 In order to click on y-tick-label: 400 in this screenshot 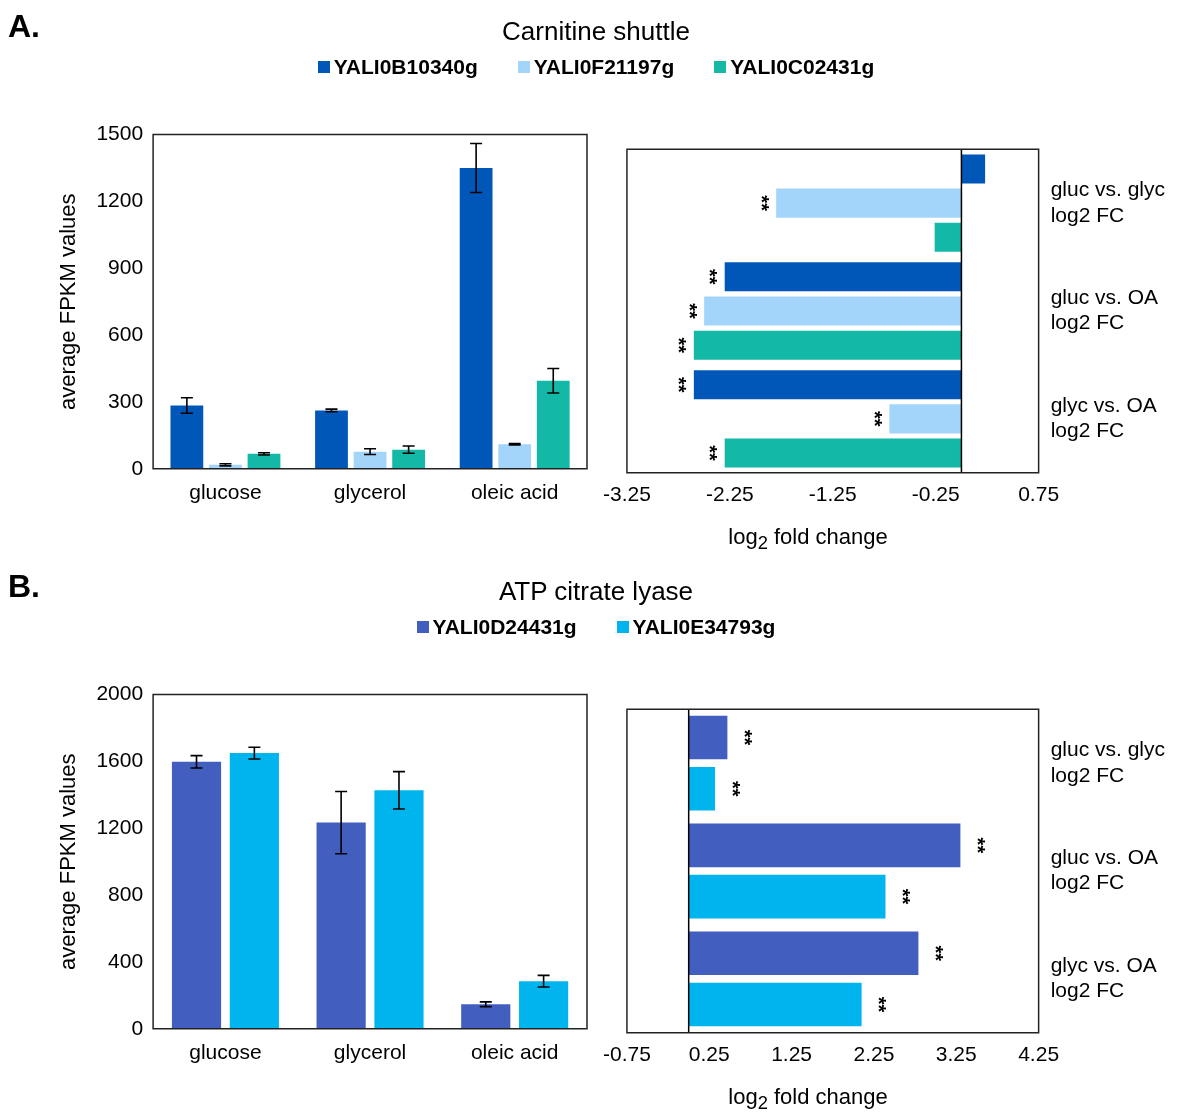, I will do `click(126, 960)`.